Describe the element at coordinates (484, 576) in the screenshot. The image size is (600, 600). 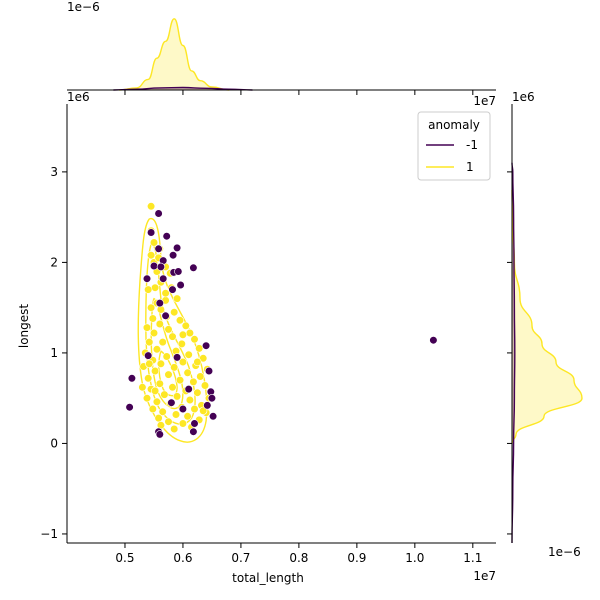
I see `x-axis-offset-label: 1e7` at that location.